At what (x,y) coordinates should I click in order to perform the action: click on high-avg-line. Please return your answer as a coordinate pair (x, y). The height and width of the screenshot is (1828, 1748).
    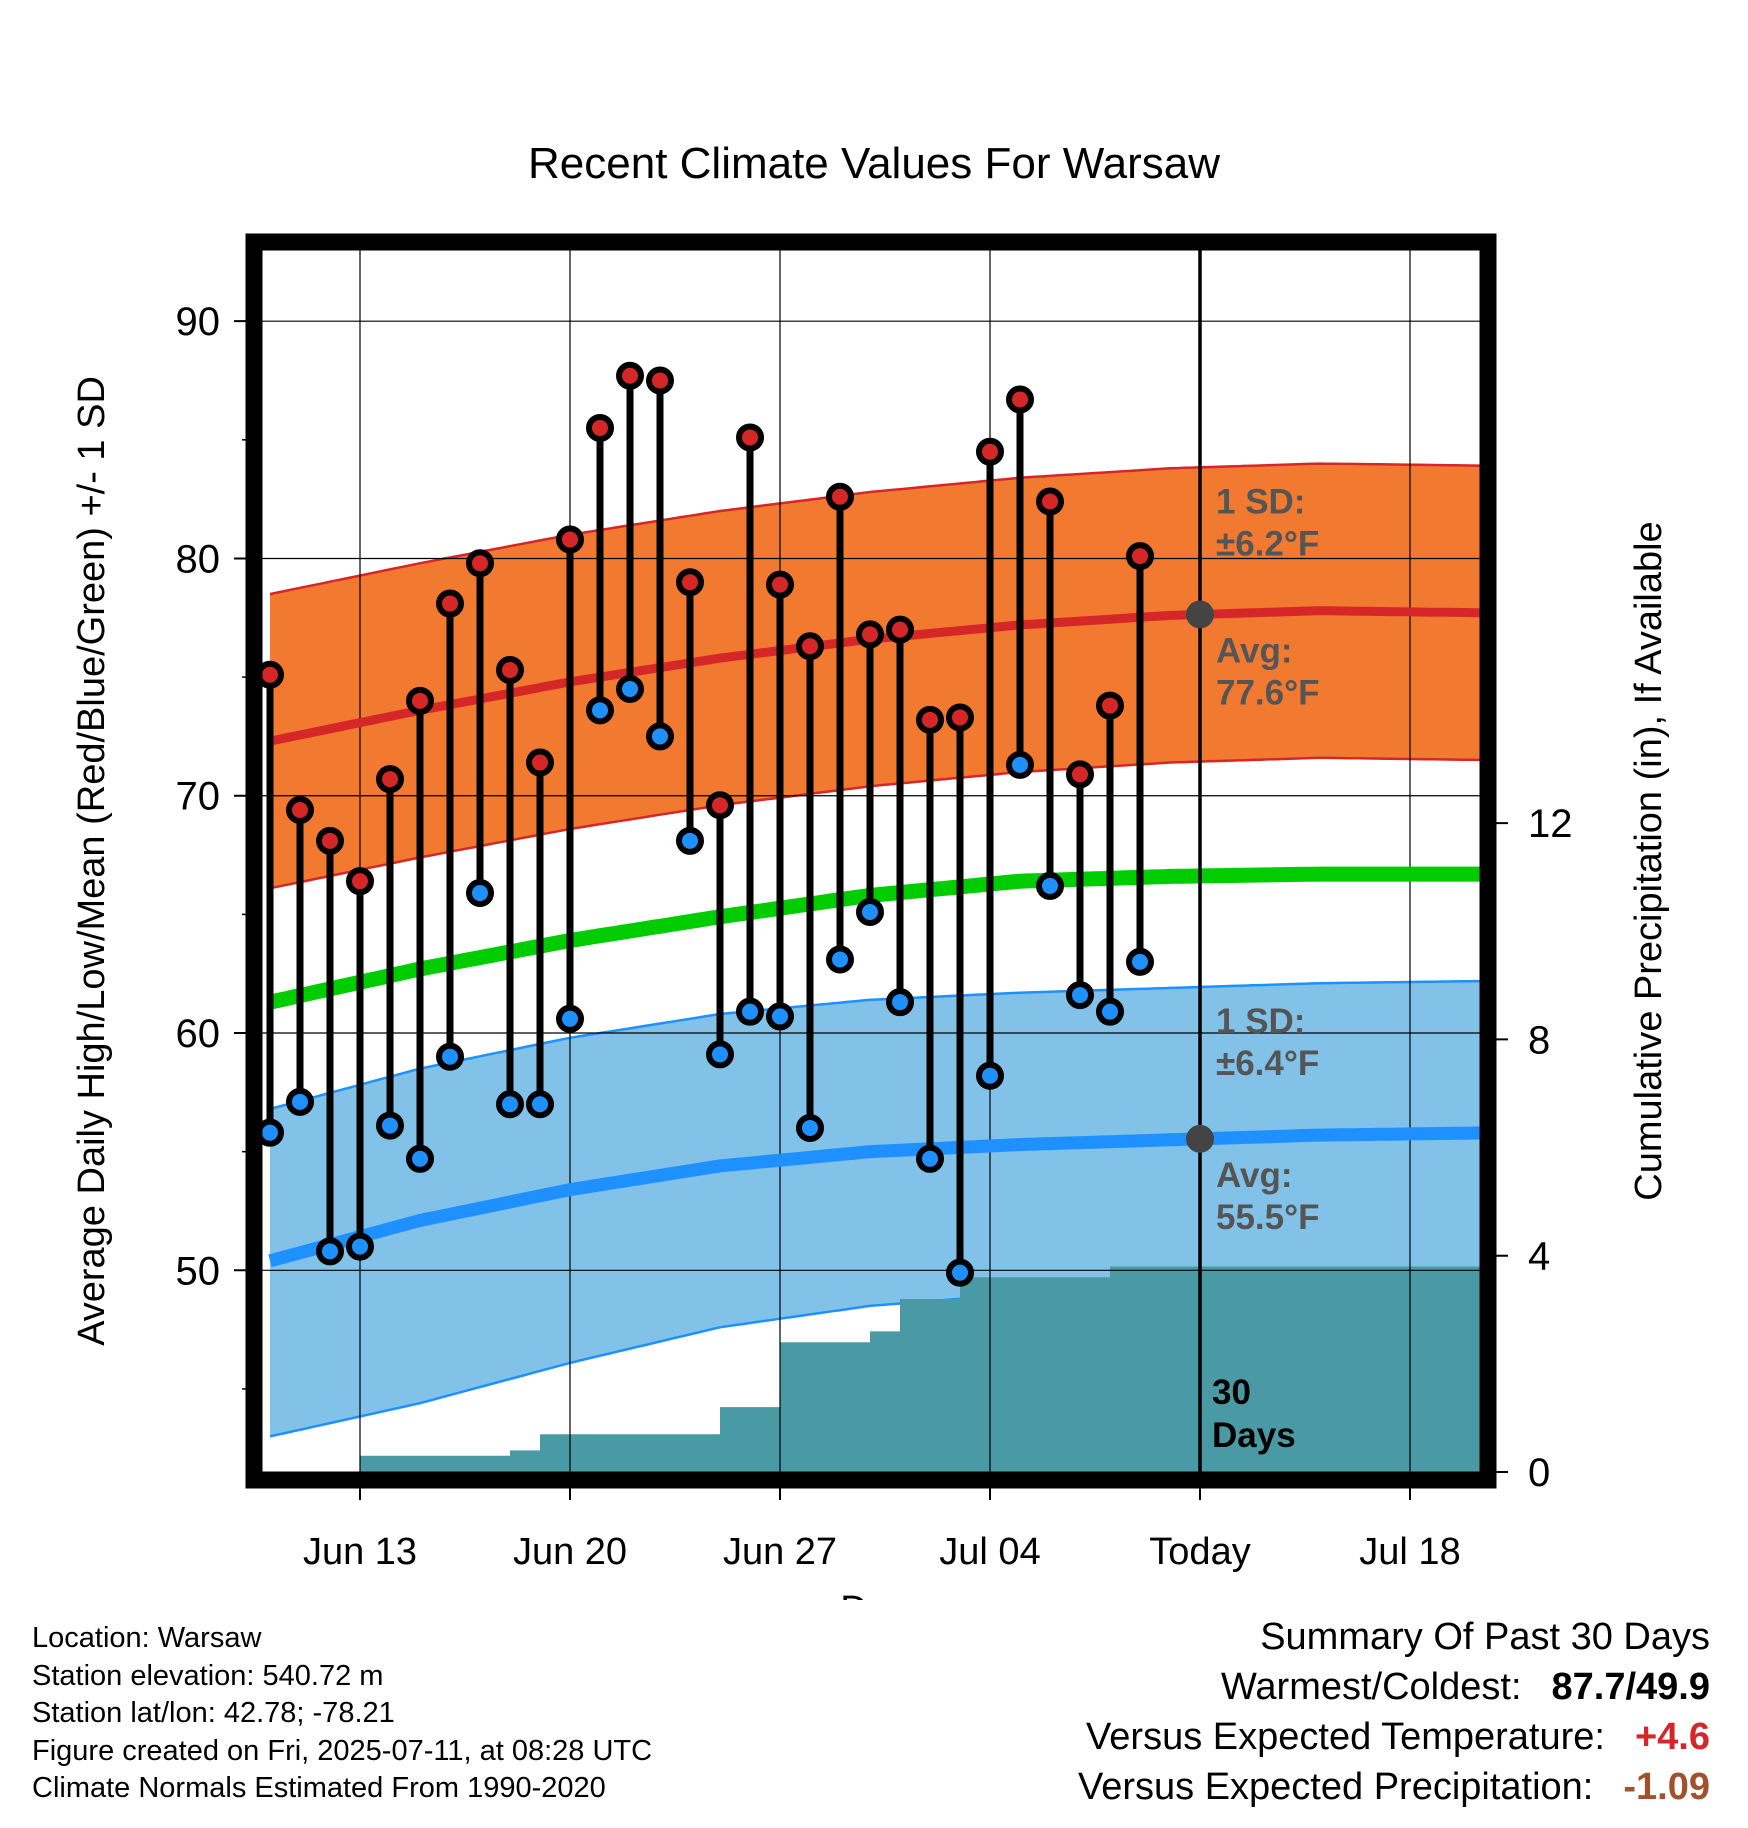
    Looking at the image, I should click on (874, 676).